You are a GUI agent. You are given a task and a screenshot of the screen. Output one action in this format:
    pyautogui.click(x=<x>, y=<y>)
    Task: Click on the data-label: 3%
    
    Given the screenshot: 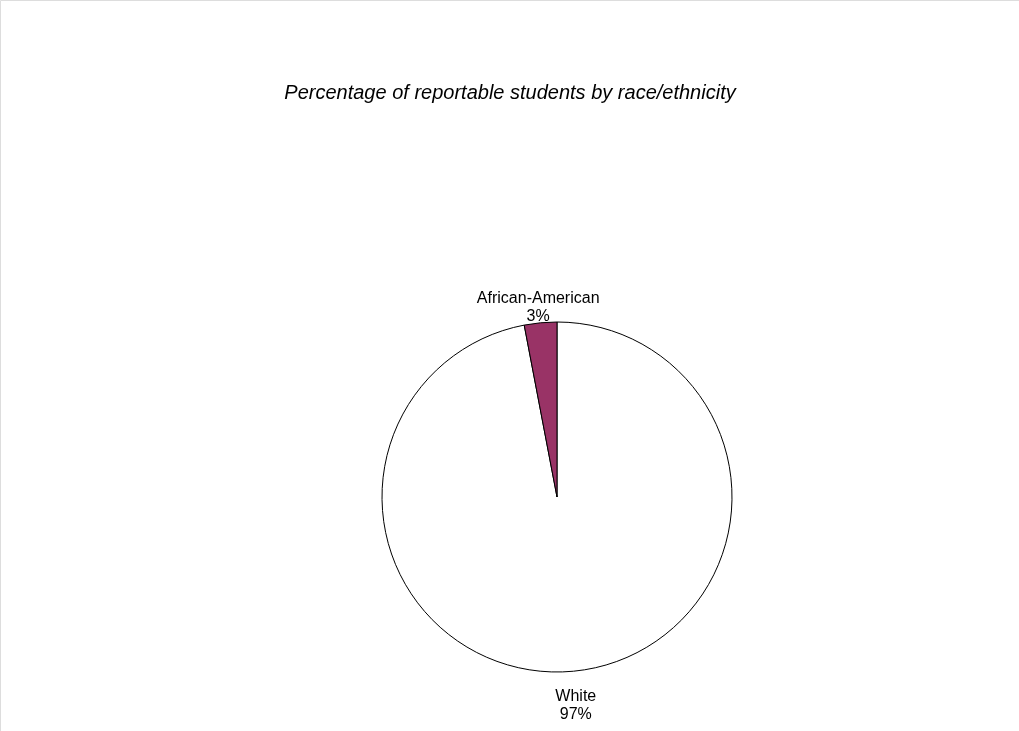 What is the action you would take?
    pyautogui.click(x=538, y=315)
    